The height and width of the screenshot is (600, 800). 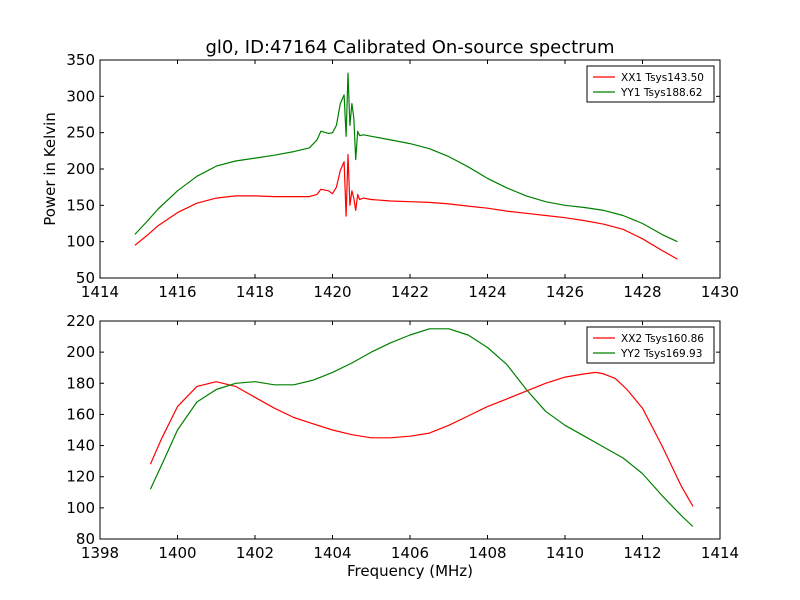 I want to click on top-x-tick-label: 1430, so click(x=720, y=292).